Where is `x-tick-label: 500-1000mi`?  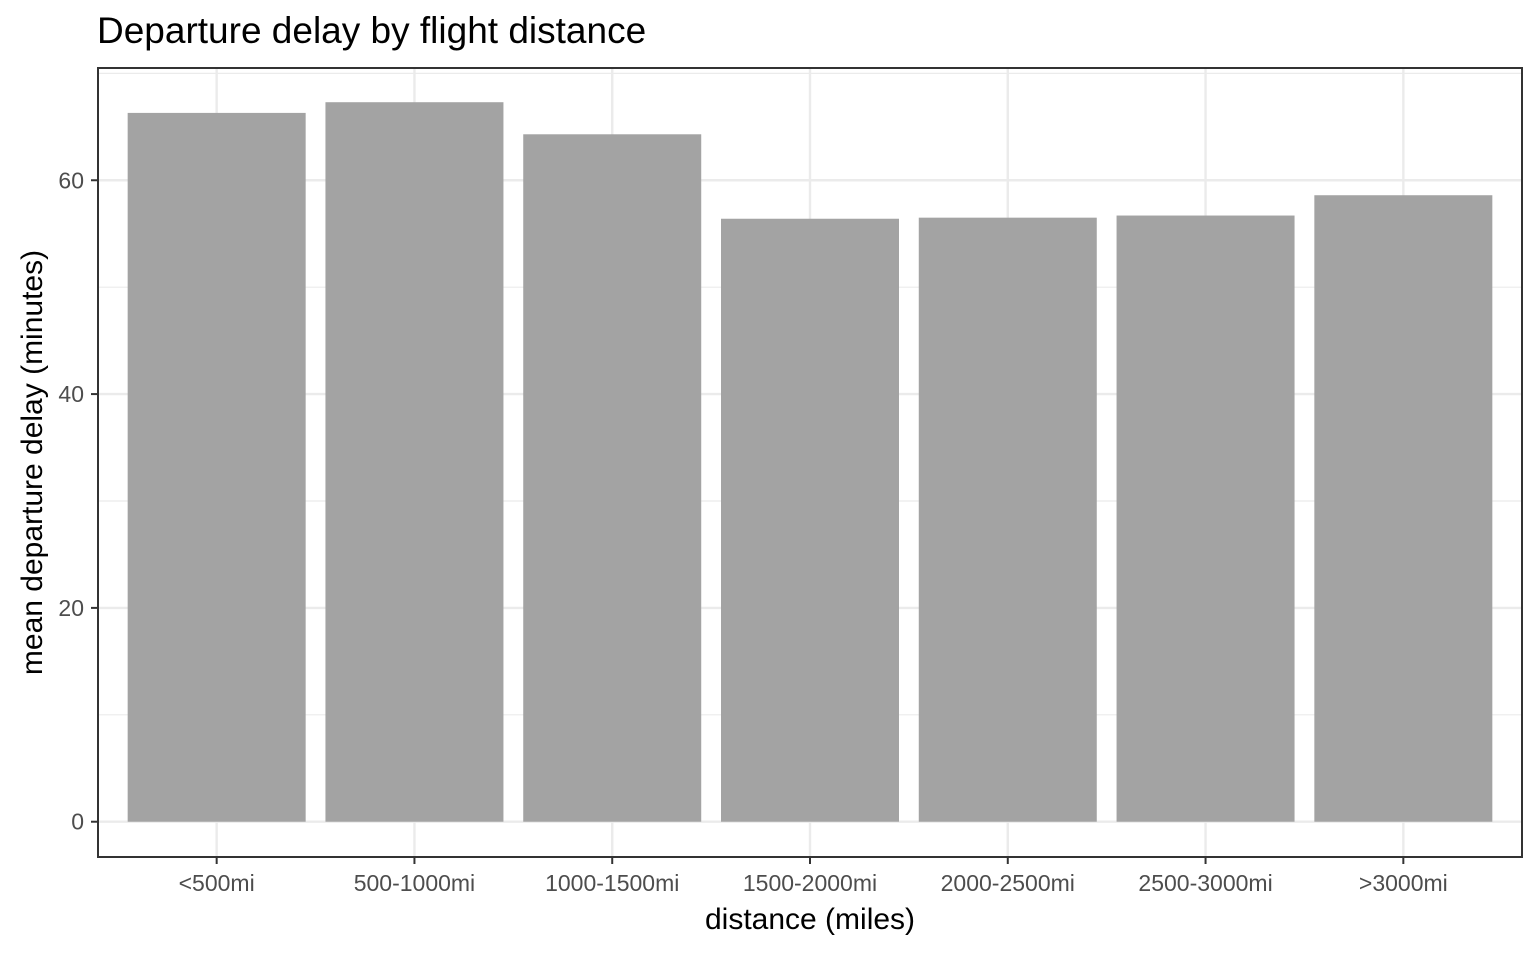
x-tick-label: 500-1000mi is located at coordinates (414, 883).